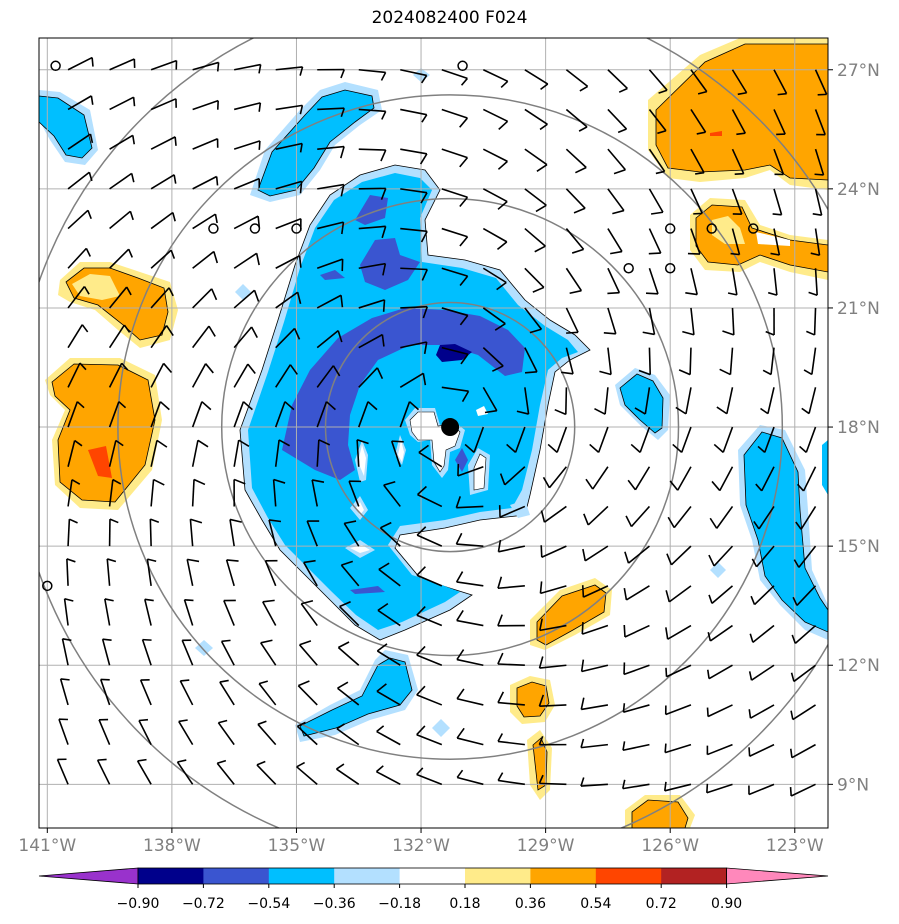  What do you see at coordinates (530, 904) in the screenshot?
I see `colorbar-label: 0.36` at bounding box center [530, 904].